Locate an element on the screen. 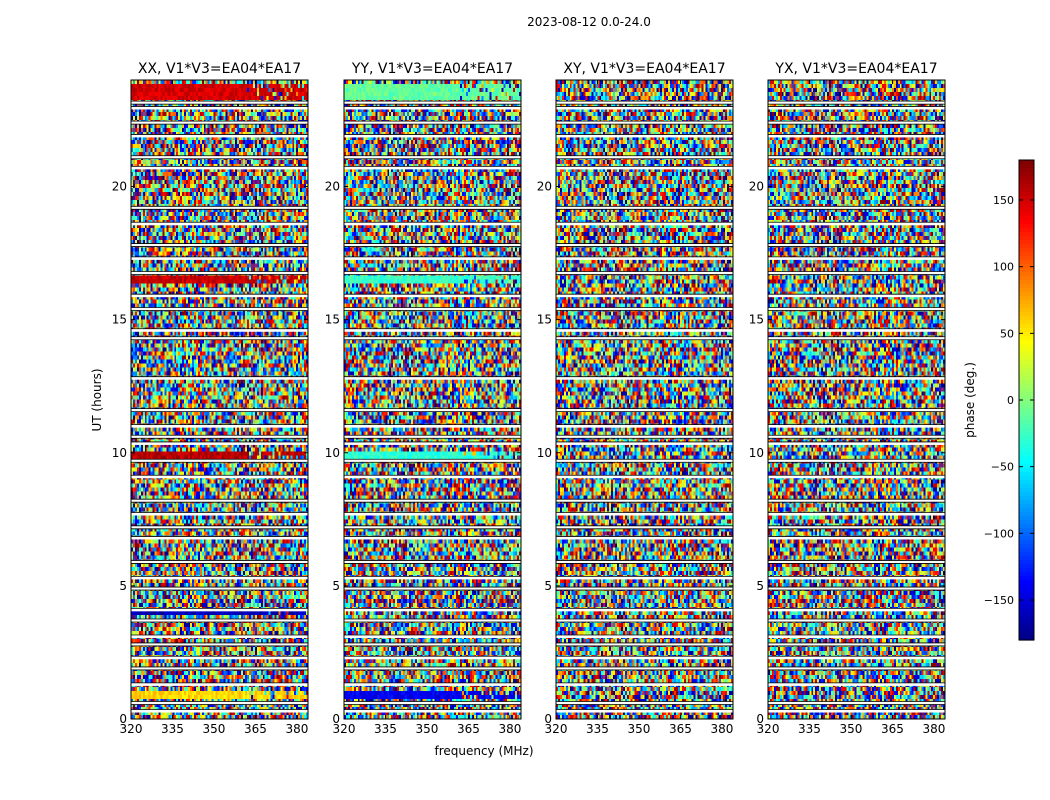 This screenshot has height=800, width=1050. panel-frame is located at coordinates (432, 399).